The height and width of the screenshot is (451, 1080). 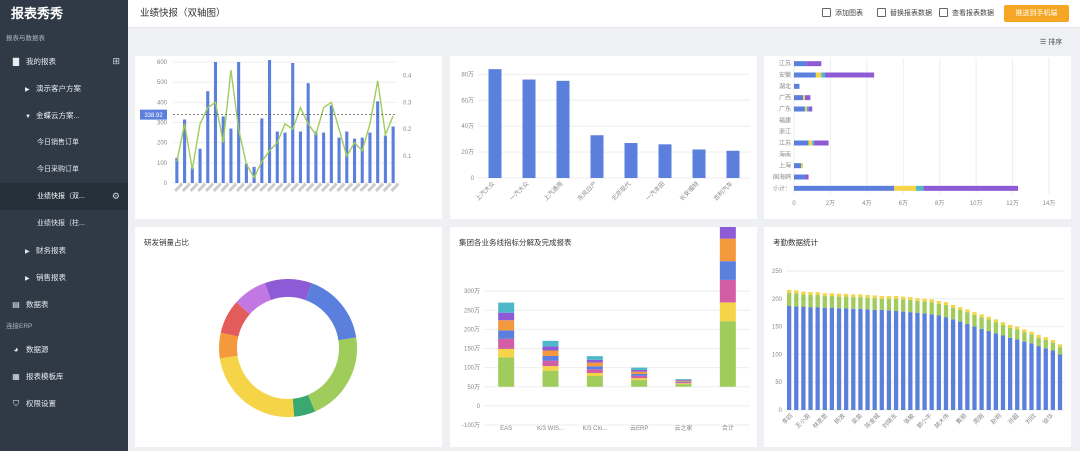 I want to click on sidebar-item-label: 今日采购订单, so click(x=58, y=169).